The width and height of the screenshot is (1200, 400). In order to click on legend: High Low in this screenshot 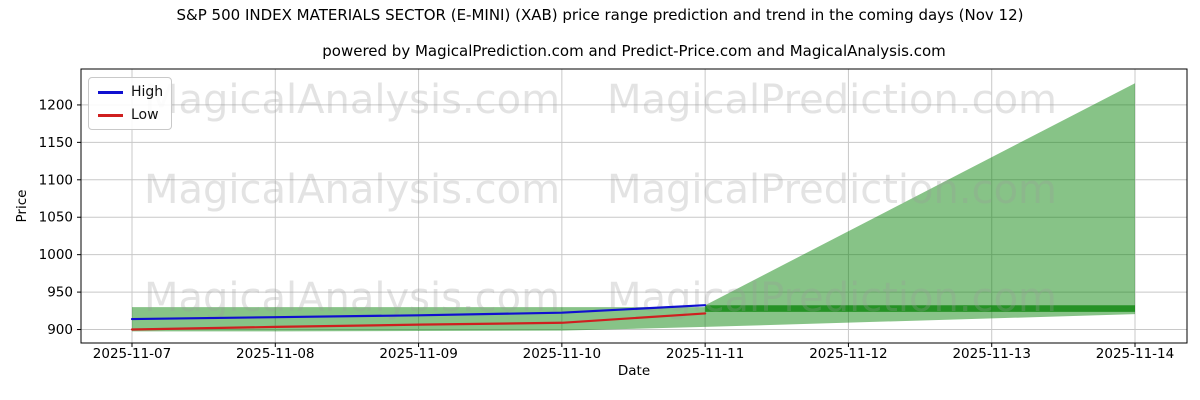, I will do `click(130, 103)`.